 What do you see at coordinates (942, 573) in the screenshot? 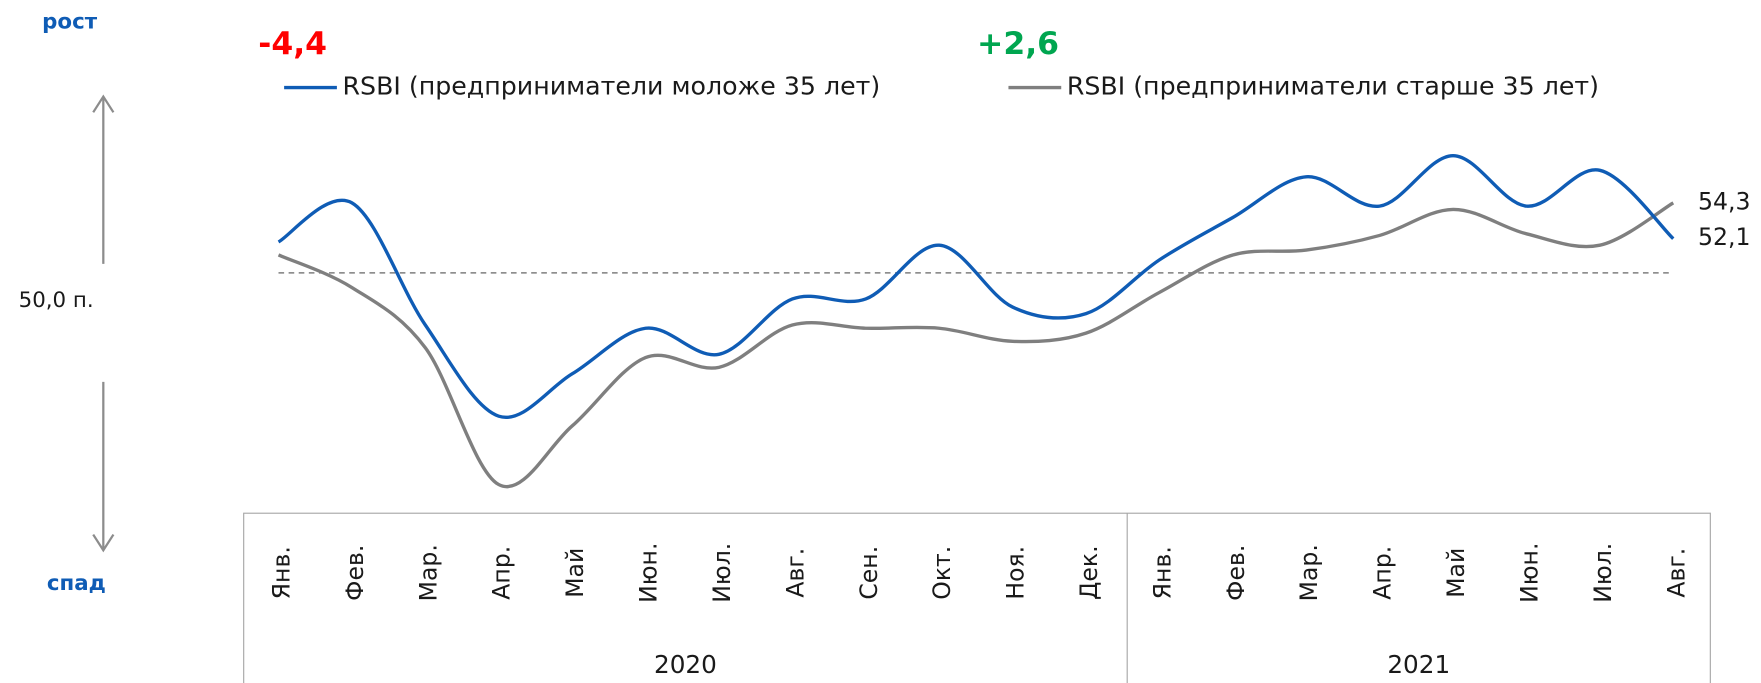
I see `x-tick-label: Окт.` at bounding box center [942, 573].